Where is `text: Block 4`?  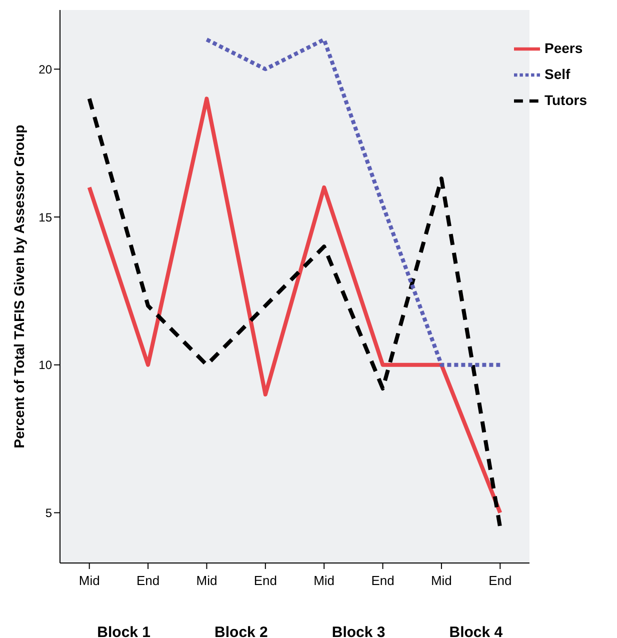 text: Block 4 is located at coordinates (476, 631).